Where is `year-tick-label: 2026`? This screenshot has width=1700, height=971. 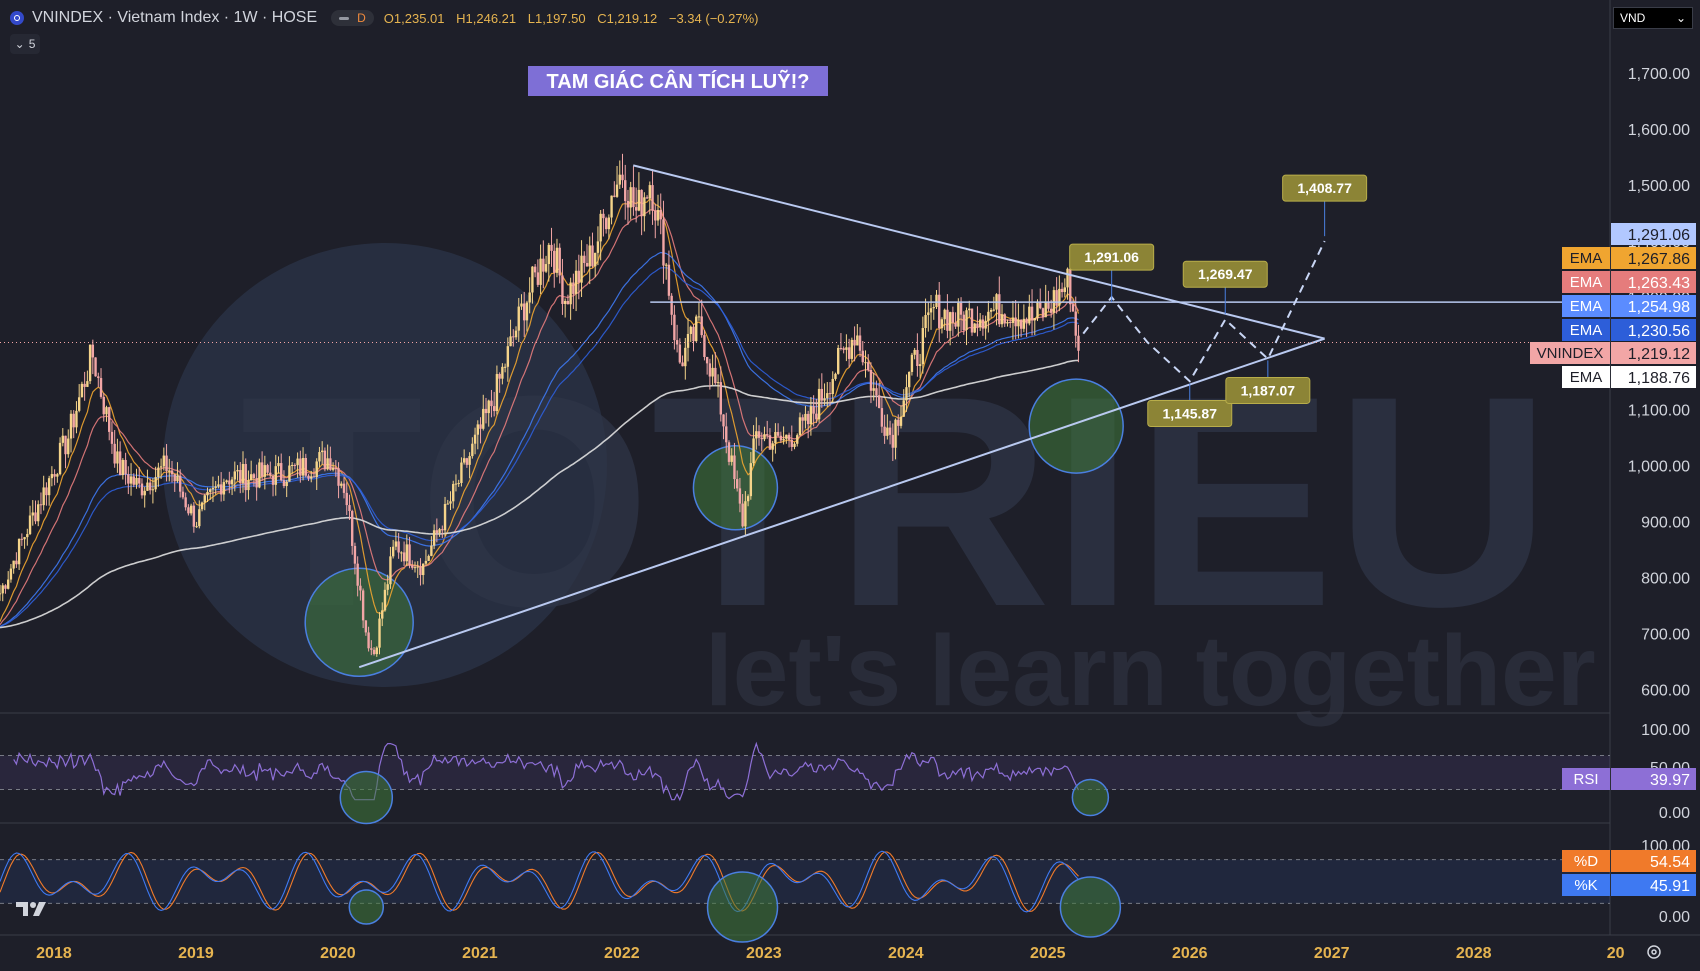 year-tick-label: 2026 is located at coordinates (1190, 953).